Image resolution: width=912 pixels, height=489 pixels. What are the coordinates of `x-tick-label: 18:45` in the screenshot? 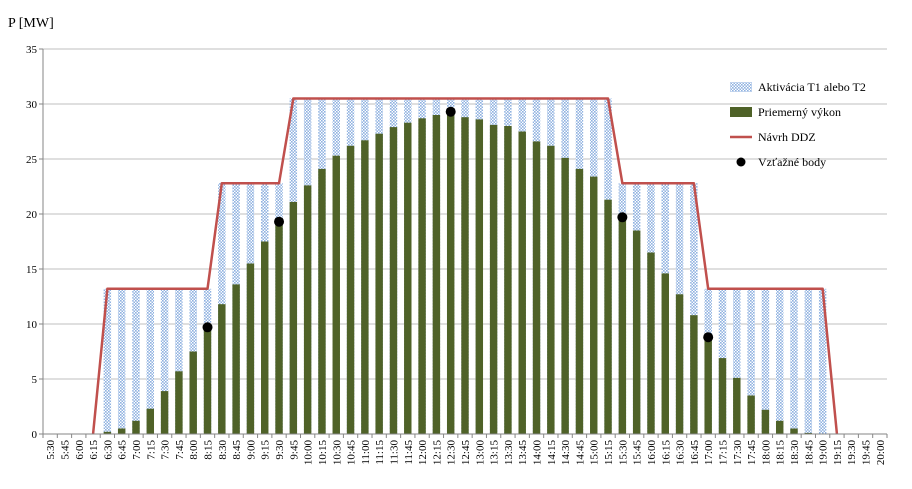 It's located at (809, 453).